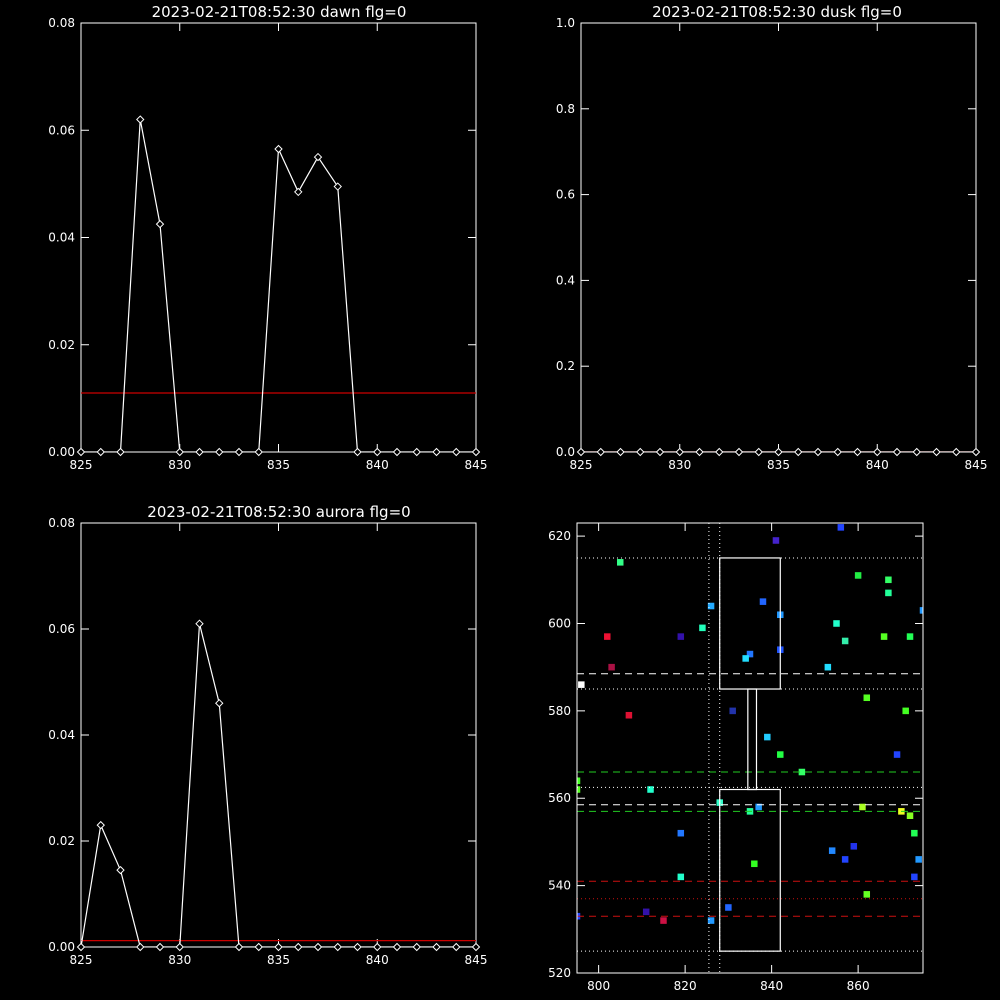  I want to click on image-y-tick-label: 560, so click(559, 798).